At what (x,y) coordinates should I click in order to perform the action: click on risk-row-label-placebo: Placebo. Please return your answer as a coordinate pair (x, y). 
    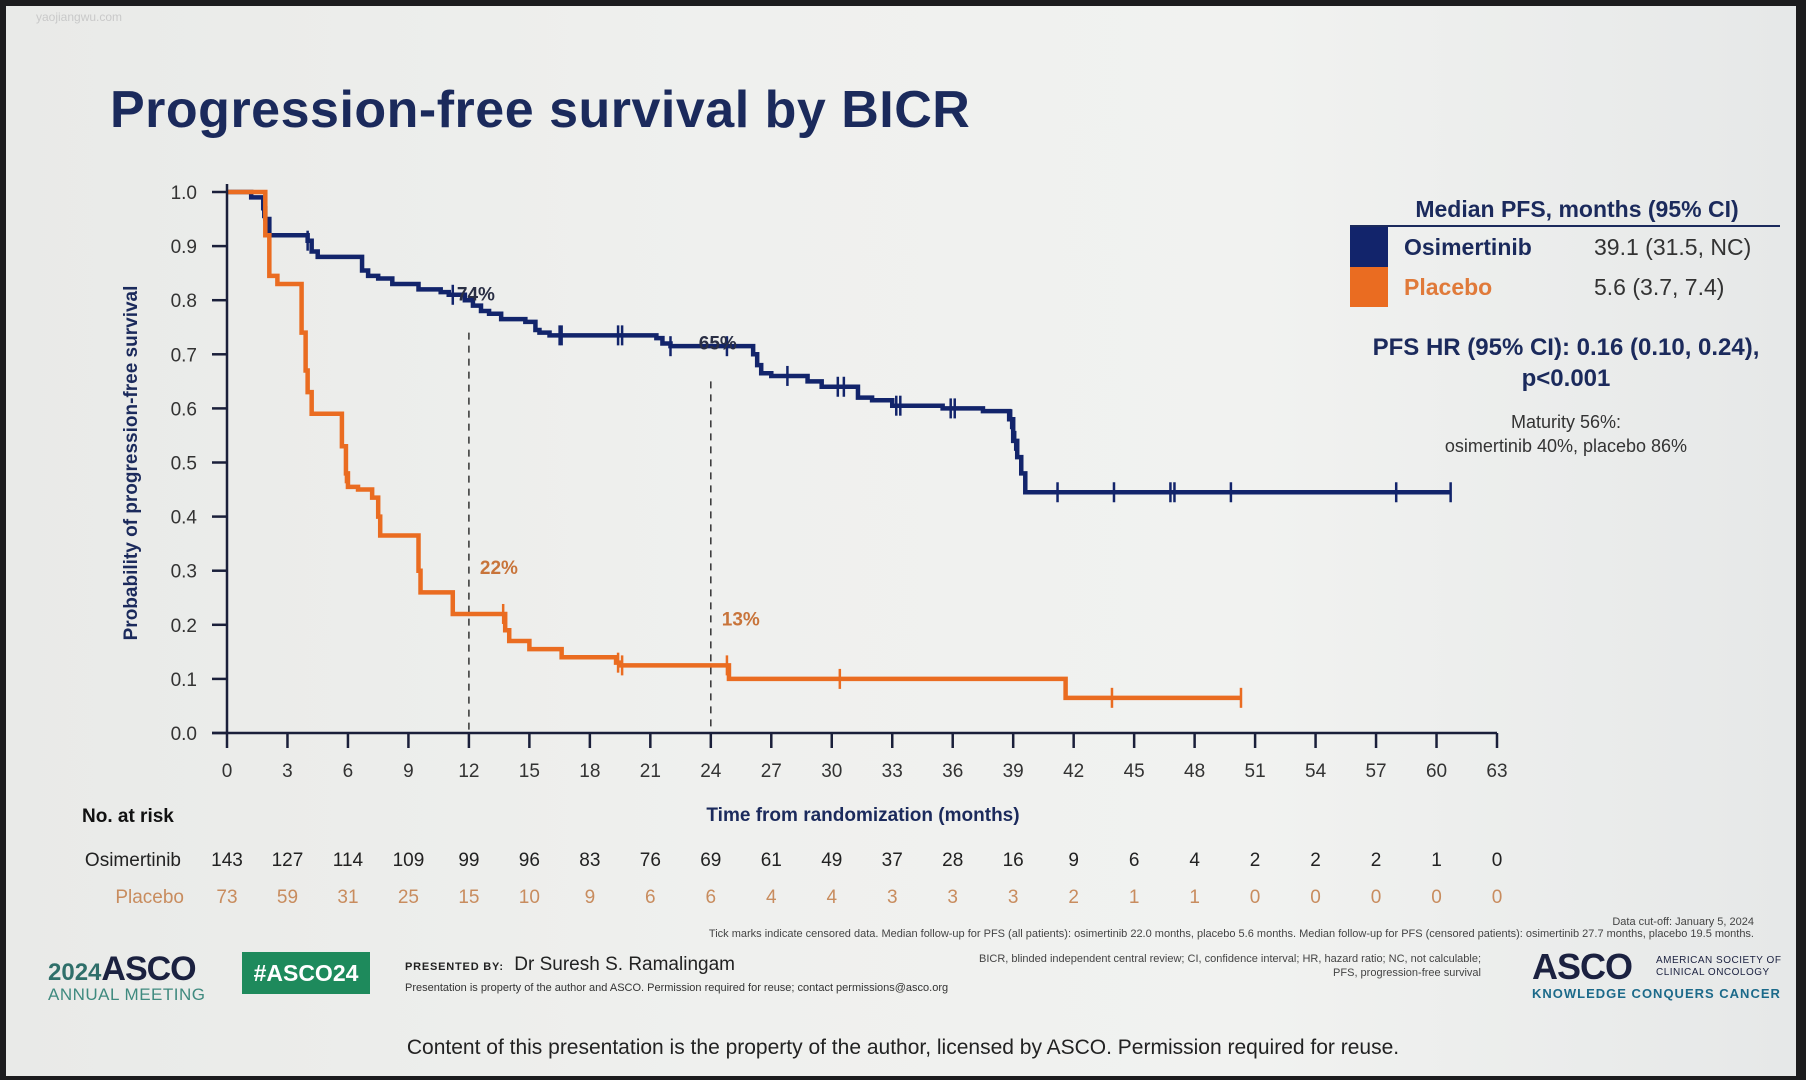
    Looking at the image, I should click on (149, 897).